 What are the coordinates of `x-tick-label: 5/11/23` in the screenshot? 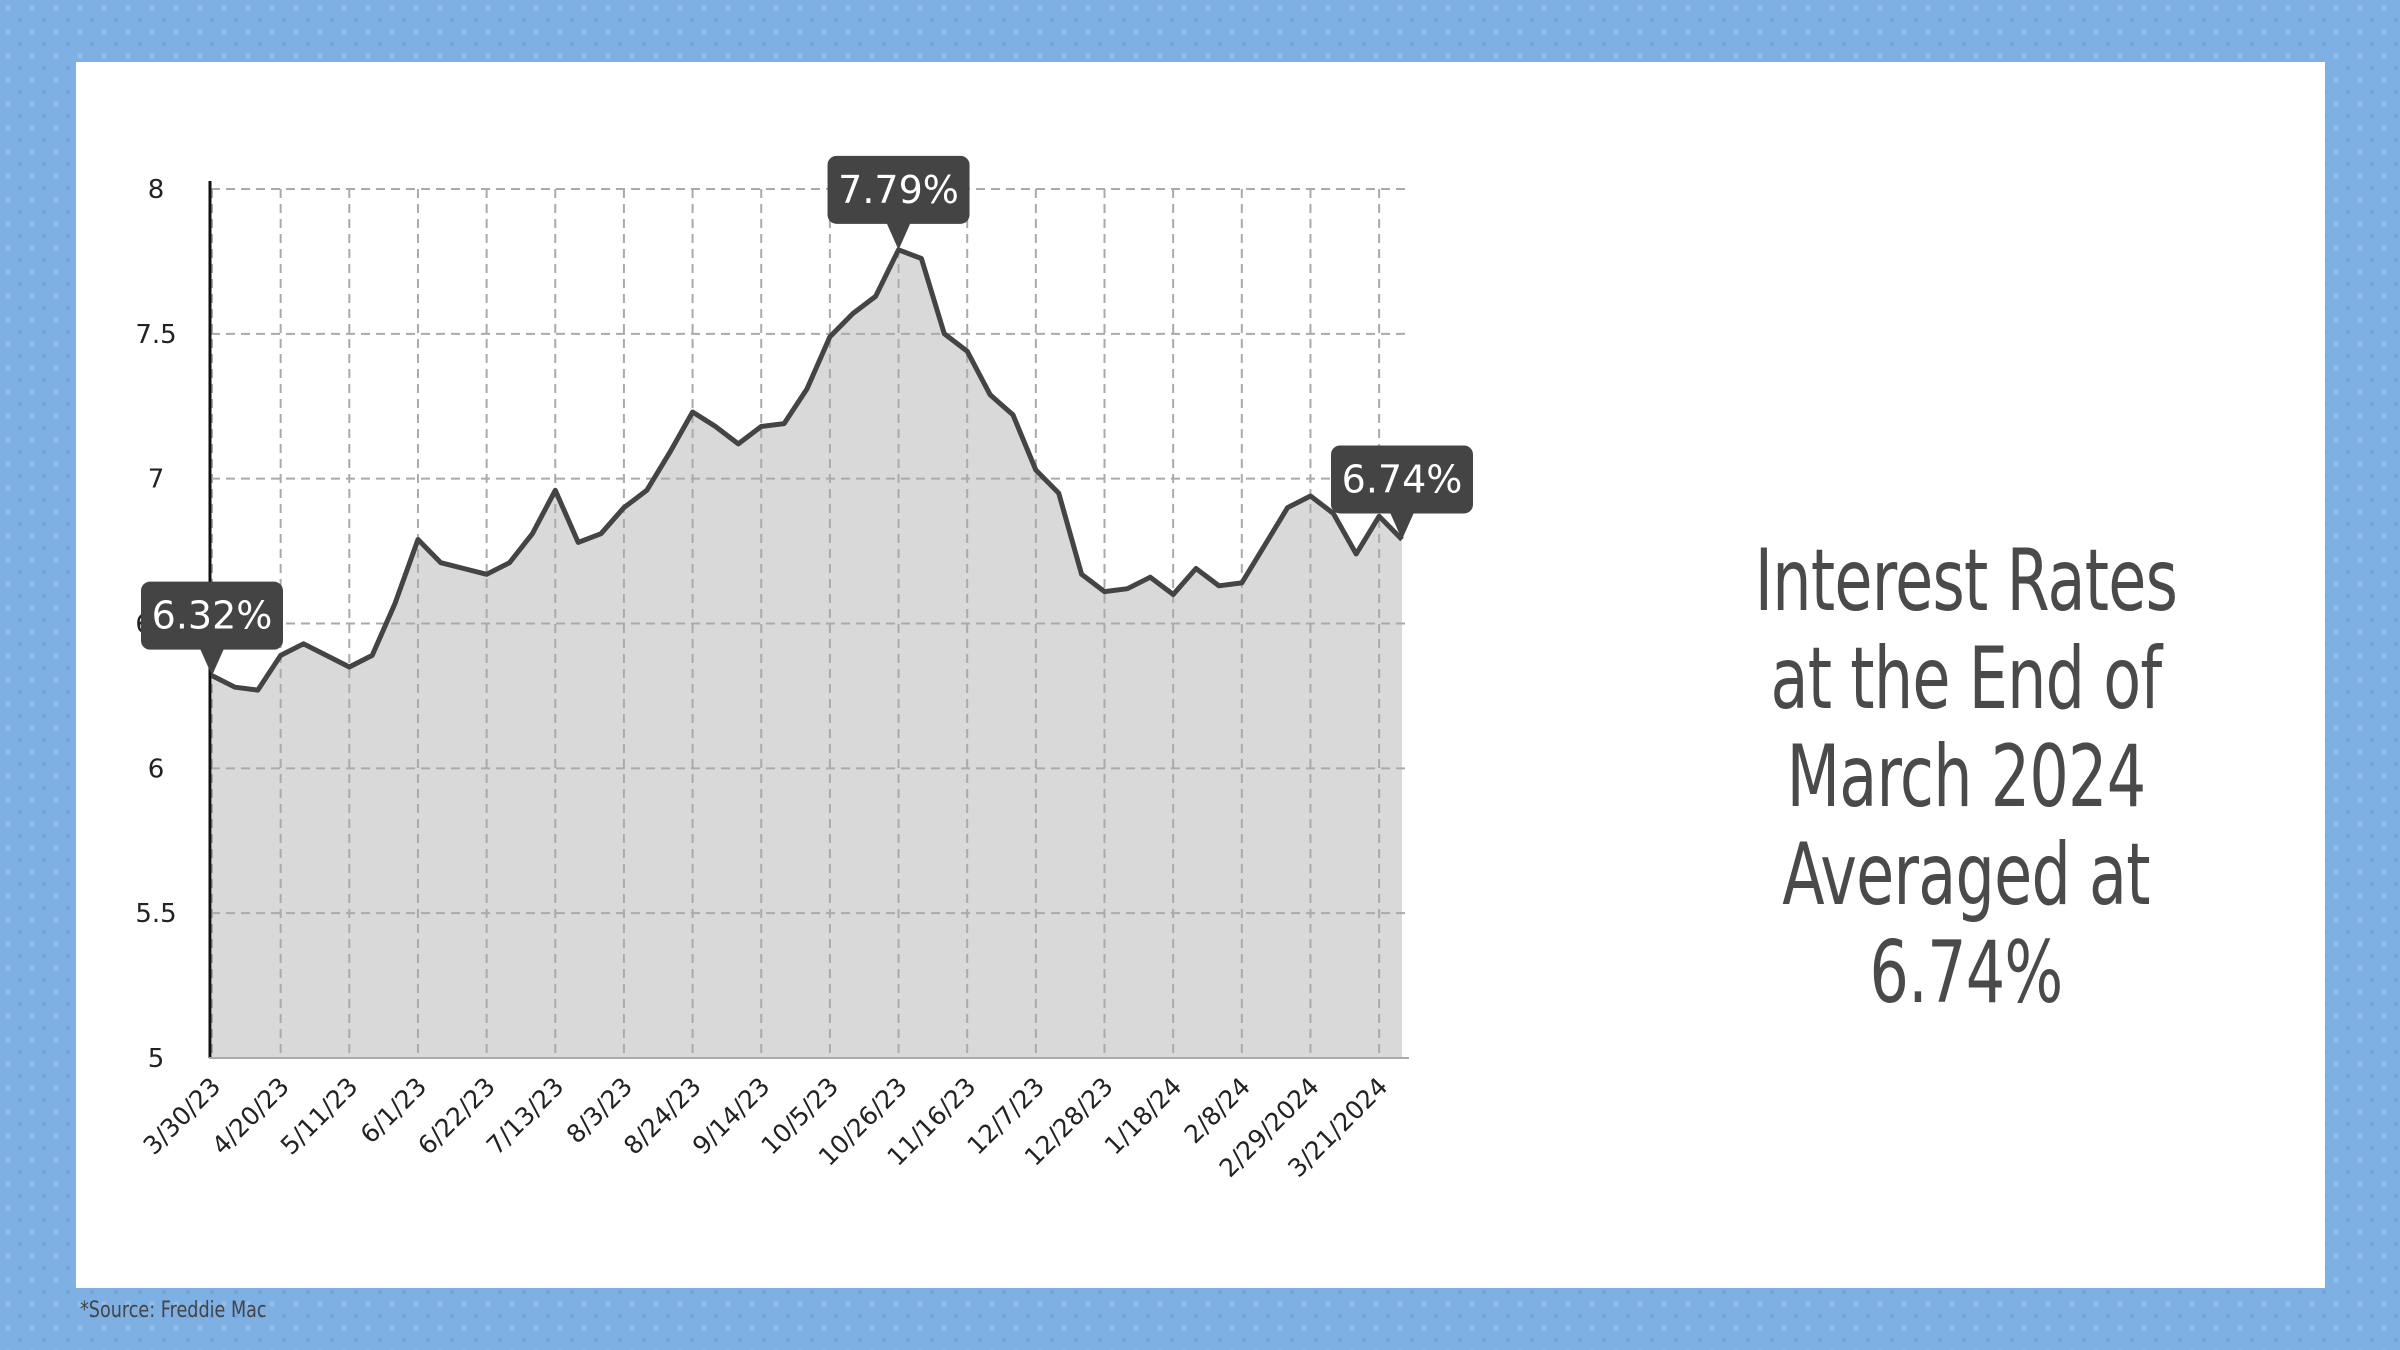 It's located at (319, 1116).